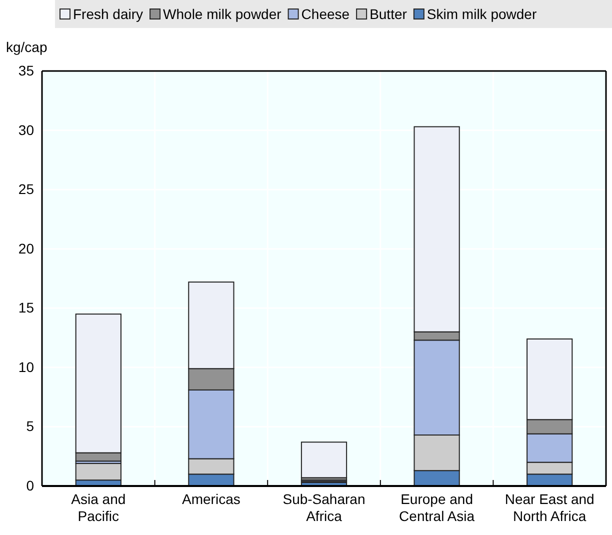 Image resolution: width=612 pixels, height=535 pixels. I want to click on legend-label: Butter, so click(389, 14).